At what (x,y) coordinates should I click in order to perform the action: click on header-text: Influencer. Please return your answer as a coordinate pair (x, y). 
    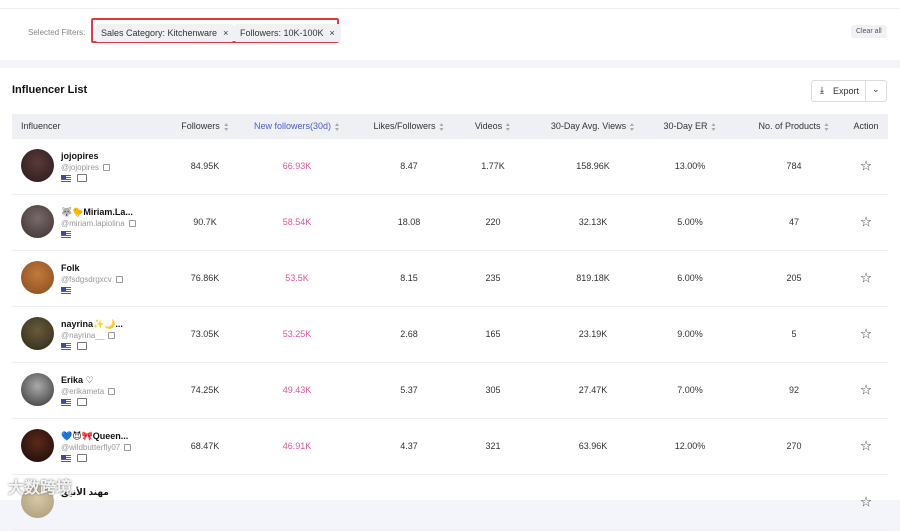
    Looking at the image, I should click on (41, 126).